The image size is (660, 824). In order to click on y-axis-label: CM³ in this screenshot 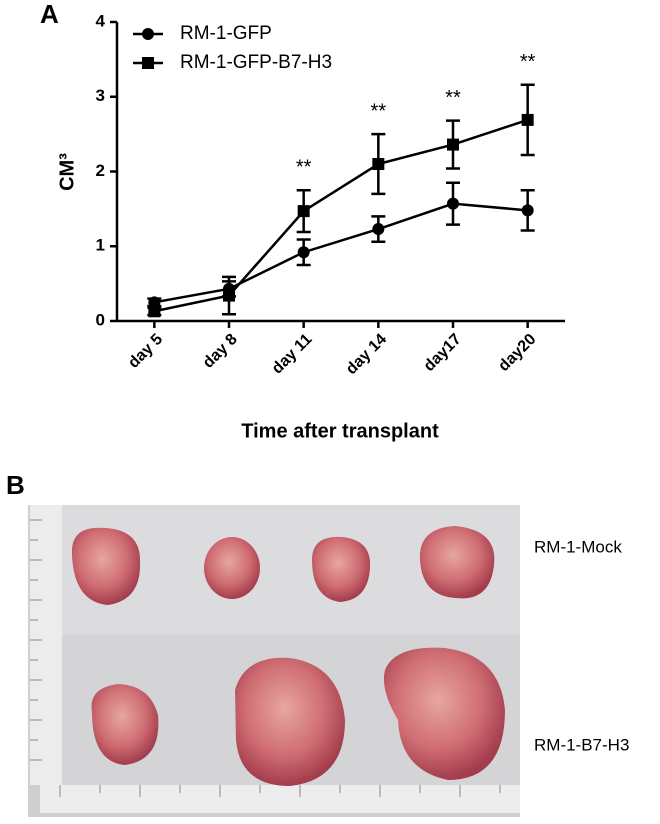, I will do `click(67, 172)`.